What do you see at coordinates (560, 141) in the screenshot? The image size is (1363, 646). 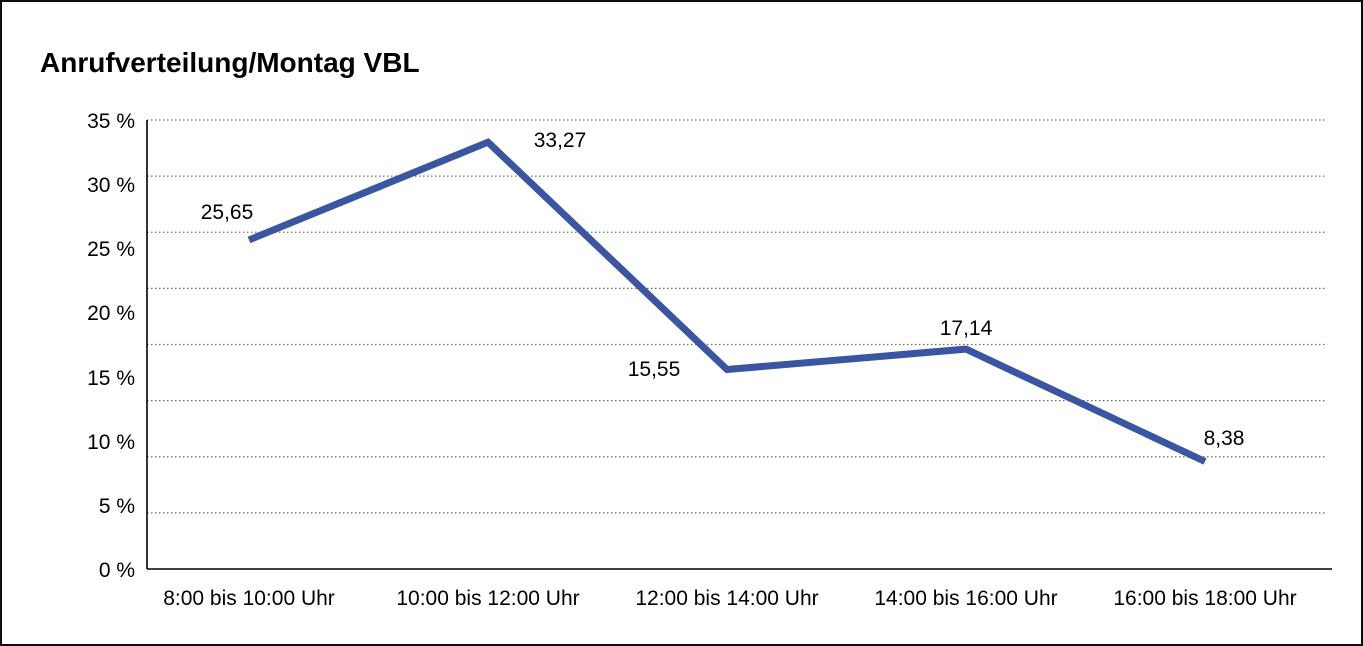 I see `point-value-label: 33,27` at bounding box center [560, 141].